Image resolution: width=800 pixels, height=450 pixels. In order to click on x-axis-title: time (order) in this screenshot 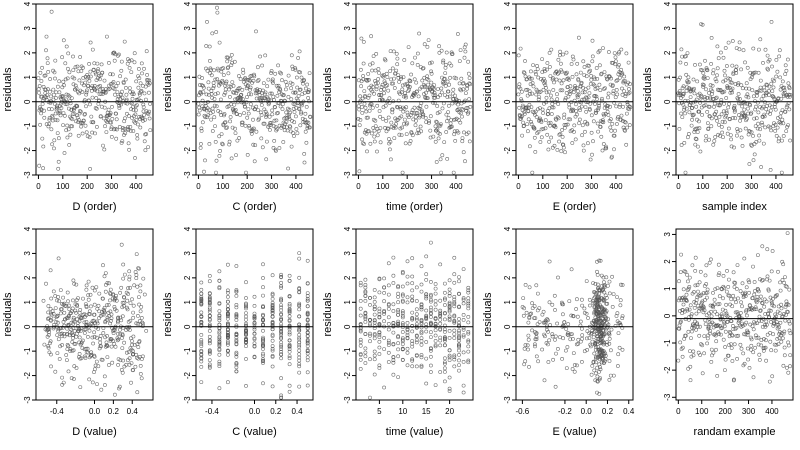, I will do `click(414, 207)`.